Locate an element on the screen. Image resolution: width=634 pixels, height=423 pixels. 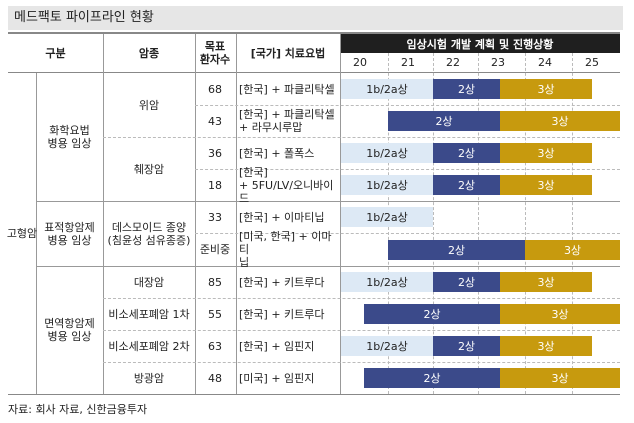
header-top-rule is located at coordinates (314, 33).